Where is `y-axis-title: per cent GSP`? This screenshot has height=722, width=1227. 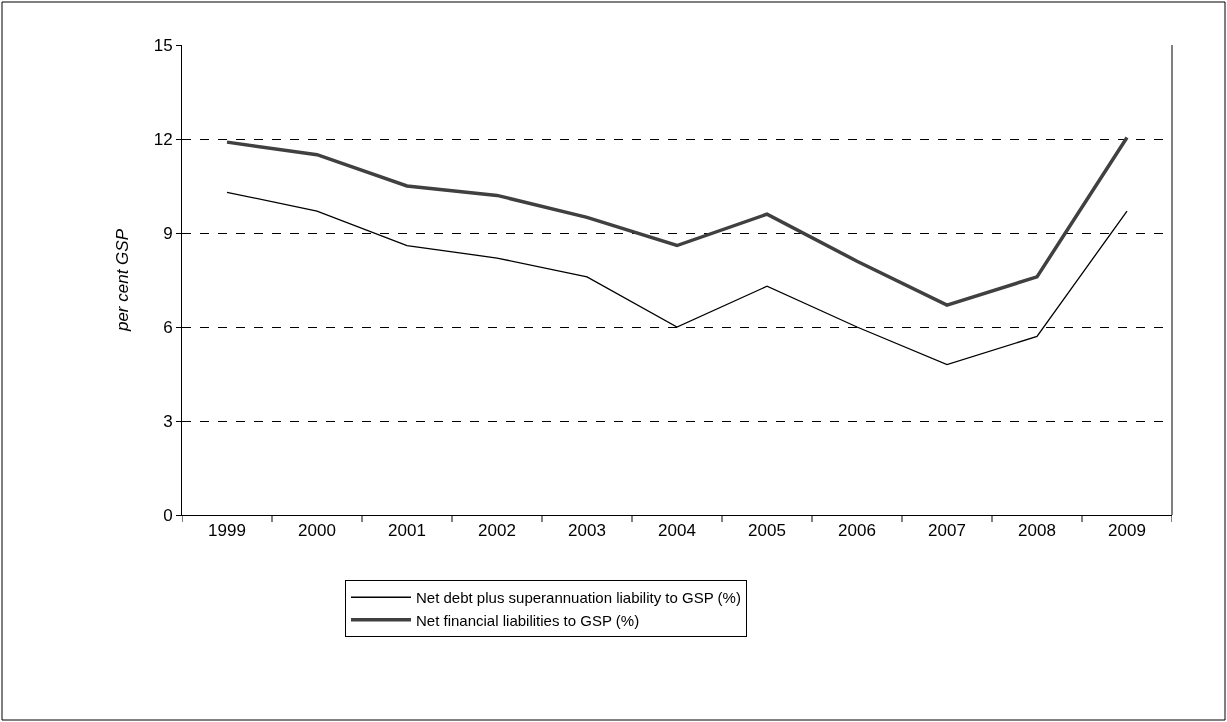
y-axis-title: per cent GSP is located at coordinates (123, 280).